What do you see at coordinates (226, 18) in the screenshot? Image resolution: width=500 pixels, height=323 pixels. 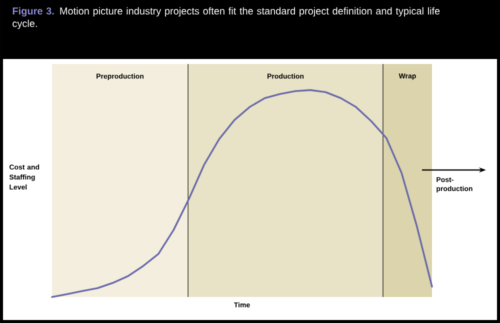 I see `chart-title: Figure 3. Motion picture industry projects often fit the standard project definition and typical life cycle.` at bounding box center [226, 18].